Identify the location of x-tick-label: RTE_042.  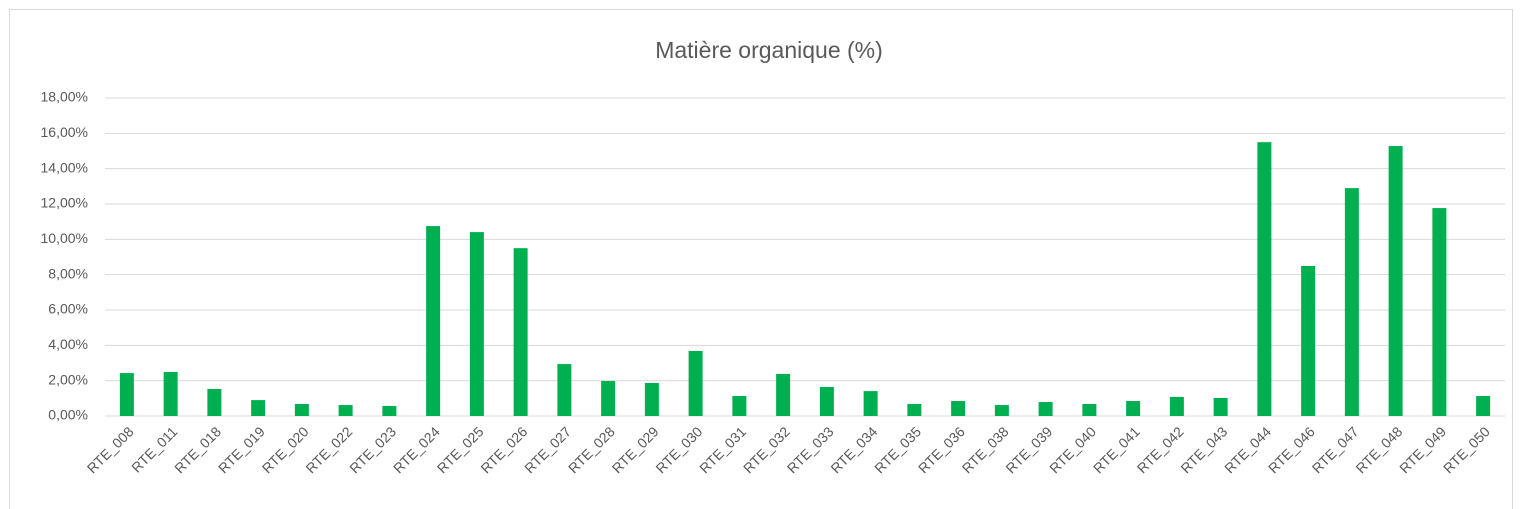
(1160, 449).